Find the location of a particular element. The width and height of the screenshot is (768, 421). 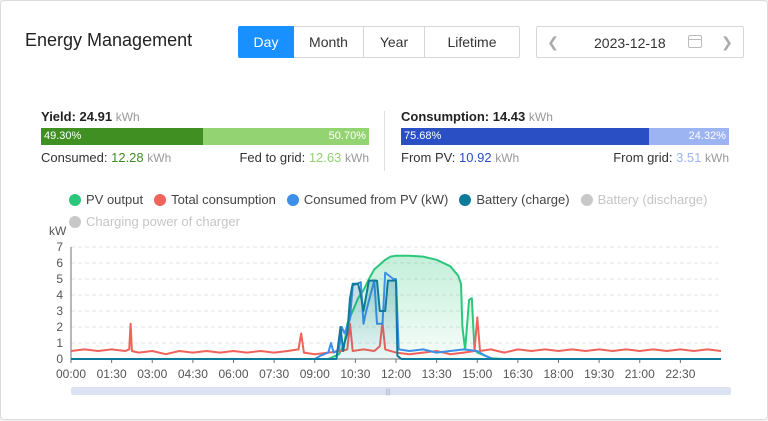

legend-item: Battery (charge) is located at coordinates (514, 200).